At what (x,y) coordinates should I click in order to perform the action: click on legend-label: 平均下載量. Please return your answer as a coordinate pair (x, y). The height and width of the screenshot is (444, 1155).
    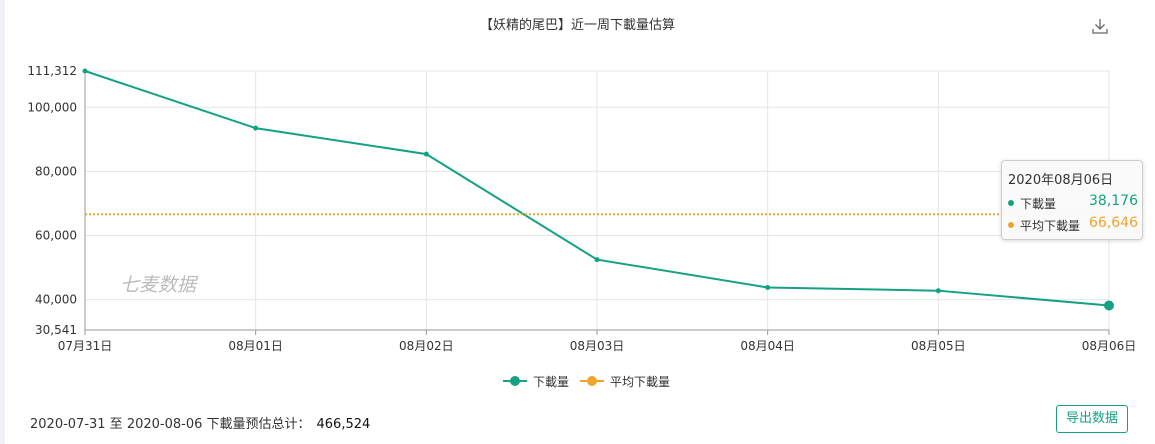
    Looking at the image, I should click on (640, 382).